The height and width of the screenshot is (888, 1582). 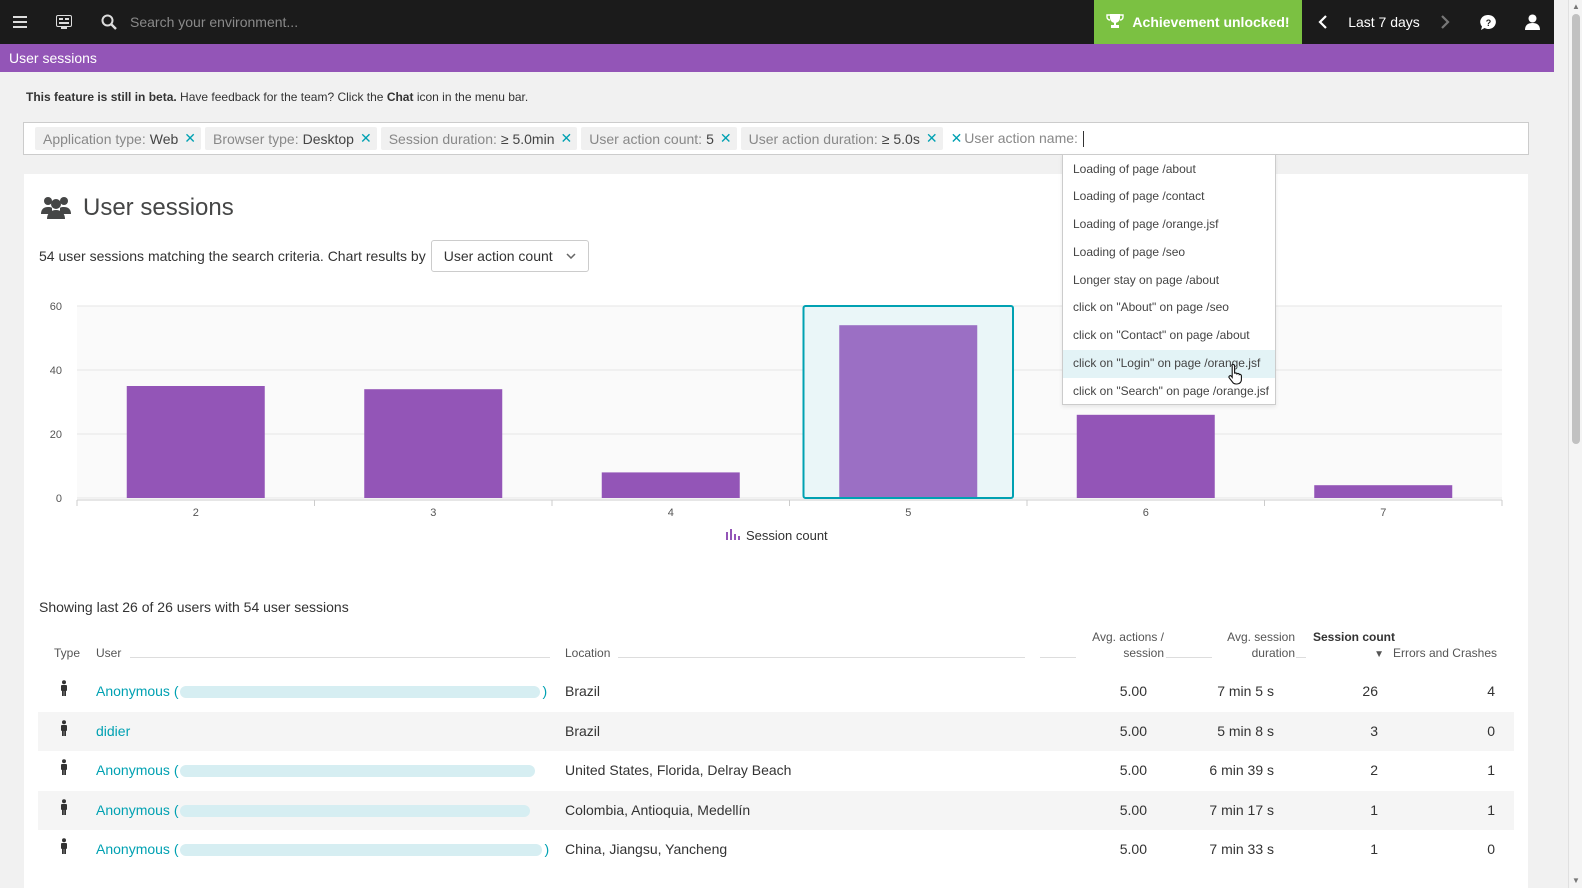 I want to click on suggestion-item: Loading of page /contact, so click(x=1139, y=196).